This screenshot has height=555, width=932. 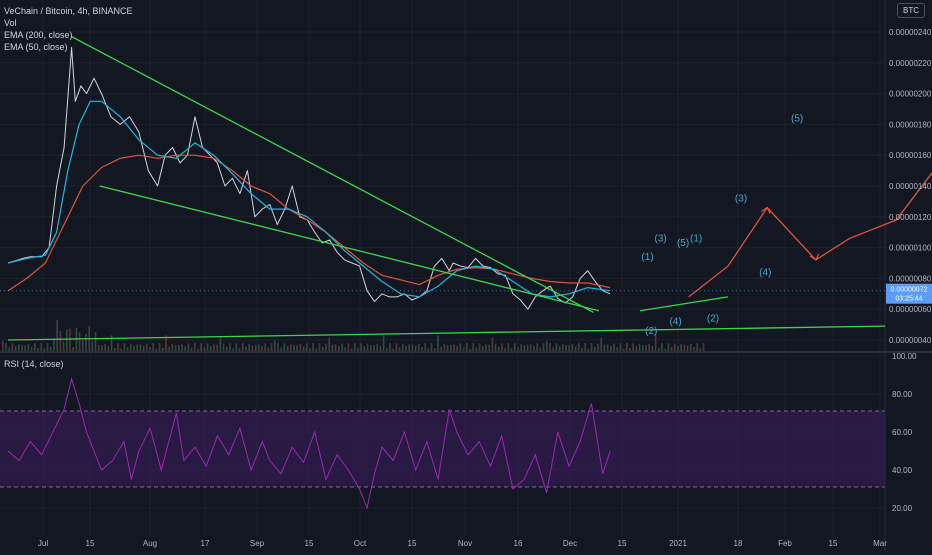 I want to click on currency-badge: BTC, so click(x=911, y=10).